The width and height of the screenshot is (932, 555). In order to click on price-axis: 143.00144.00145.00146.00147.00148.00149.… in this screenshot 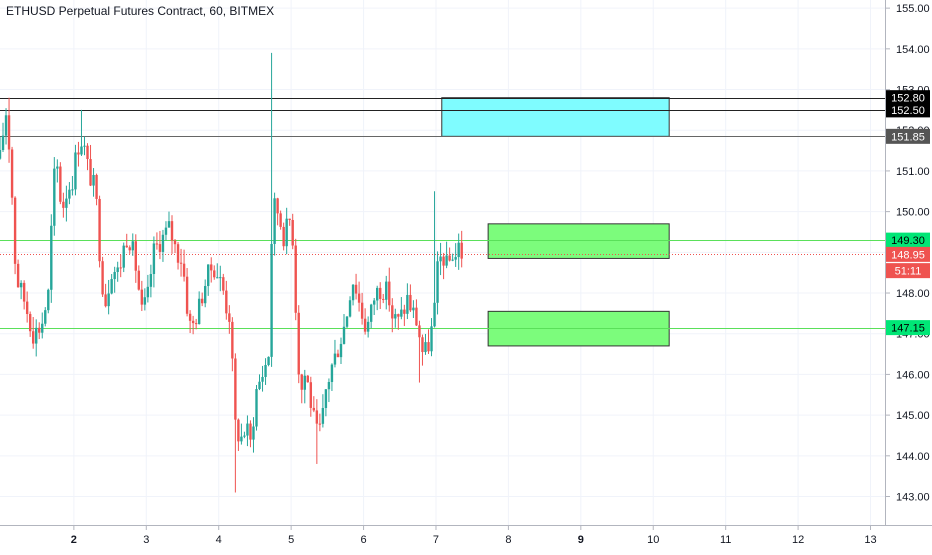, I will do `click(907, 262)`.